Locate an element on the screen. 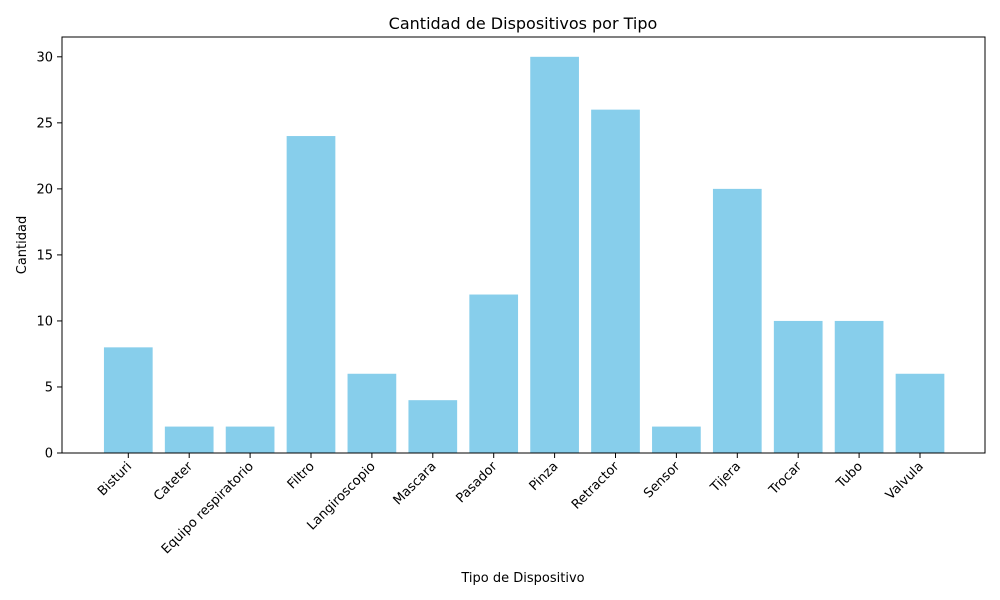  bar-filtro is located at coordinates (311, 295).